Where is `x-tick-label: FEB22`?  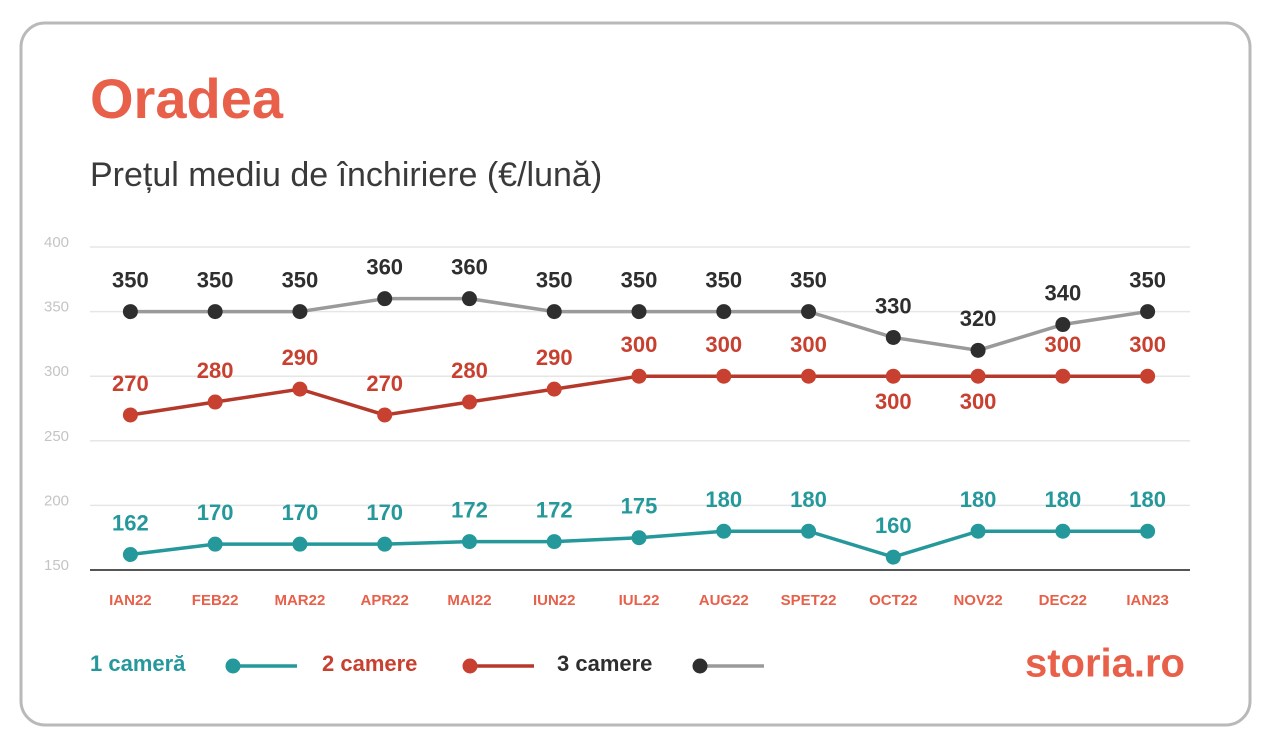
x-tick-label: FEB22 is located at coordinates (215, 600).